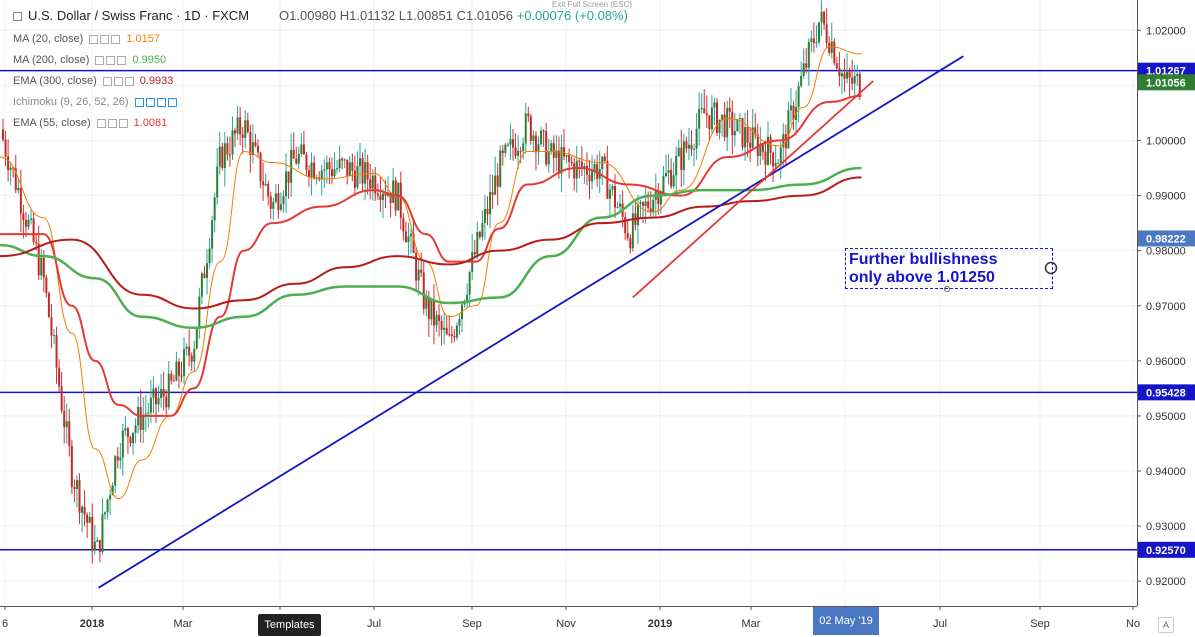 Image resolution: width=1195 pixels, height=637 pixels. I want to click on trendline, so click(753, 189).